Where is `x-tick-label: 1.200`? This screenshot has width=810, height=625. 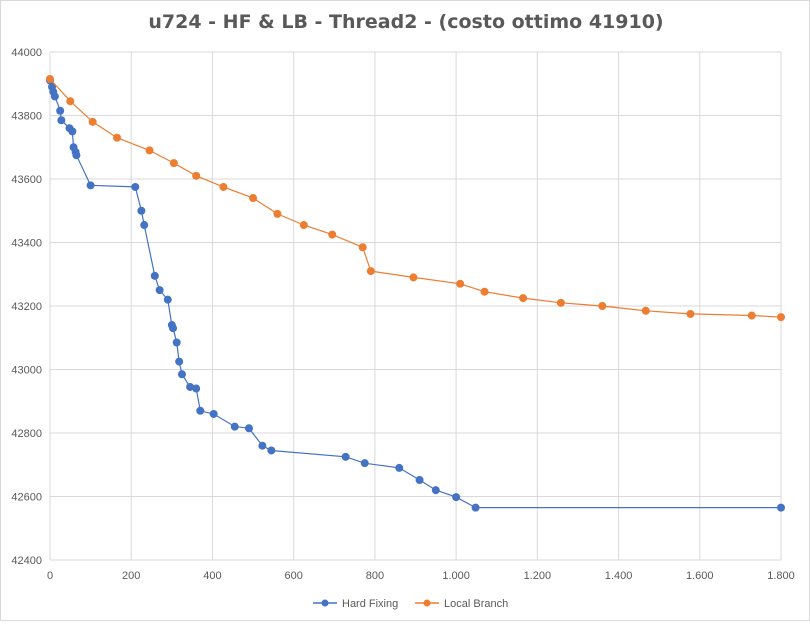
x-tick-label: 1.200 is located at coordinates (538, 576).